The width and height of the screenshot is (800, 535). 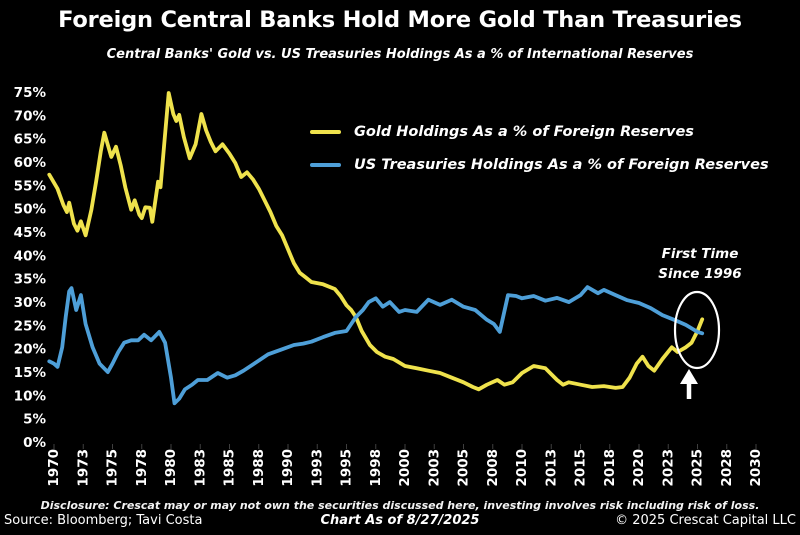 I want to click on x-tick-label: 1978, so click(x=142, y=468).